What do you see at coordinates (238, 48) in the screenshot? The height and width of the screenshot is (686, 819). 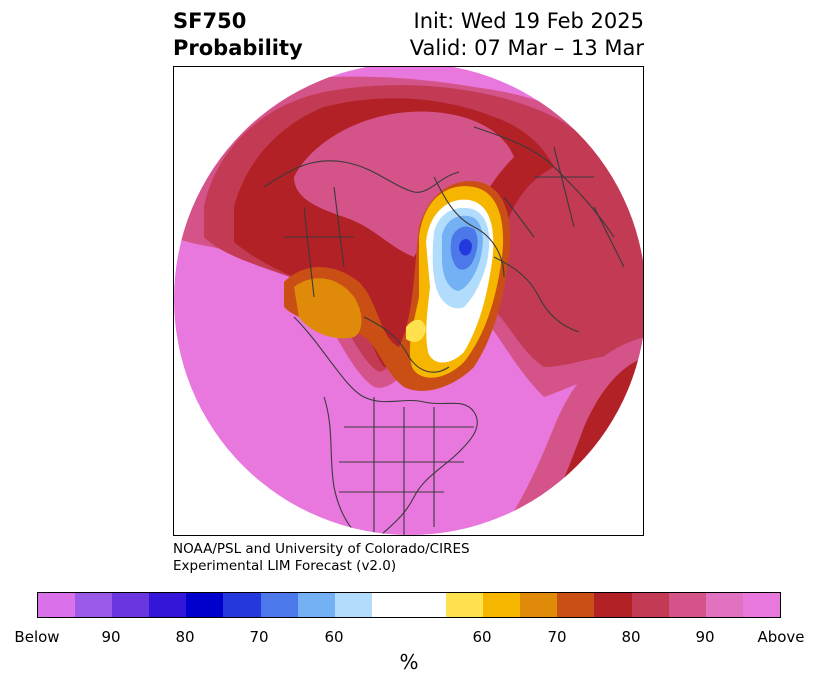 I see `variable-subtitle: Probability` at bounding box center [238, 48].